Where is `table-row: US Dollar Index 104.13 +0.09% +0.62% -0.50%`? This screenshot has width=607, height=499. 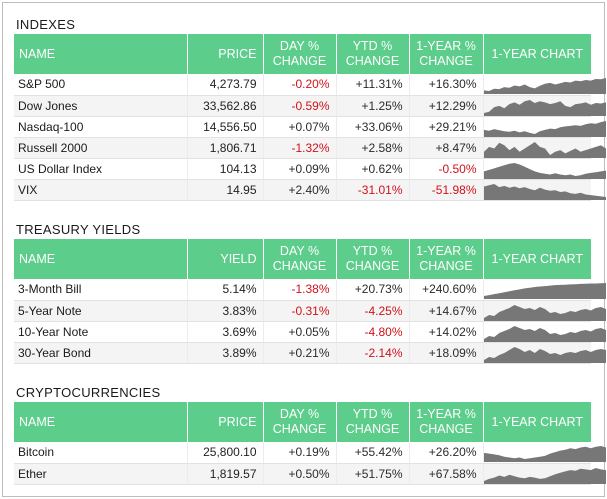 table-row: US Dollar Index 104.13 +0.09% +0.62% -0.50% is located at coordinates (310, 169).